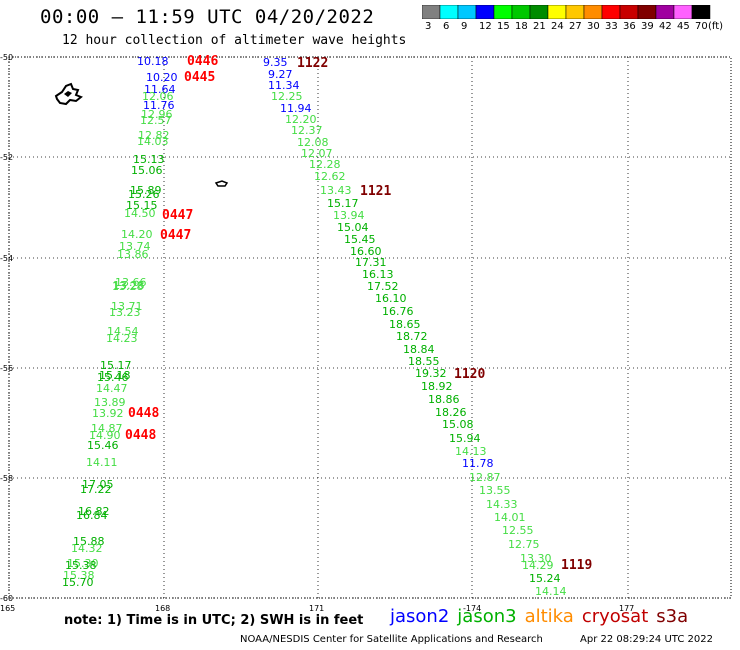 The height and width of the screenshot is (650, 740). I want to click on swh-east-value: 15.04, so click(353, 227).